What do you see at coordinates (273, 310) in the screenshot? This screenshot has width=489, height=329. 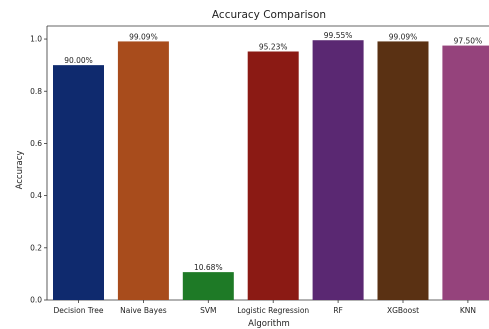 I see `x-tick-label: Logistic Regression` at bounding box center [273, 310].